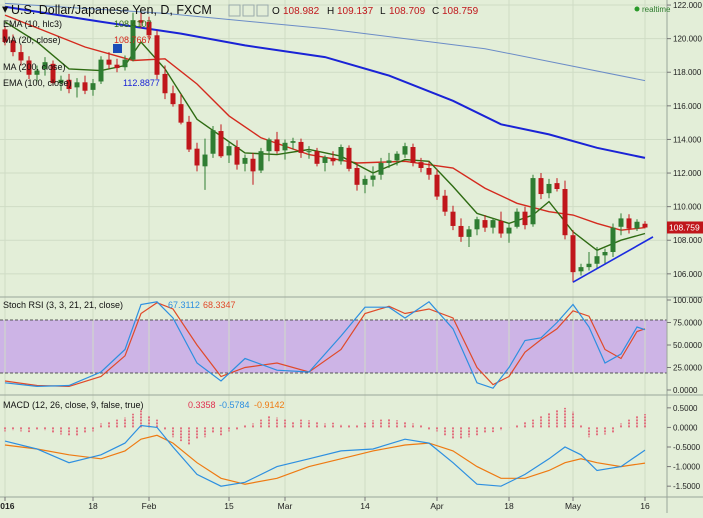 The image size is (703, 518). I want to click on macd-line, so click(325, 455).